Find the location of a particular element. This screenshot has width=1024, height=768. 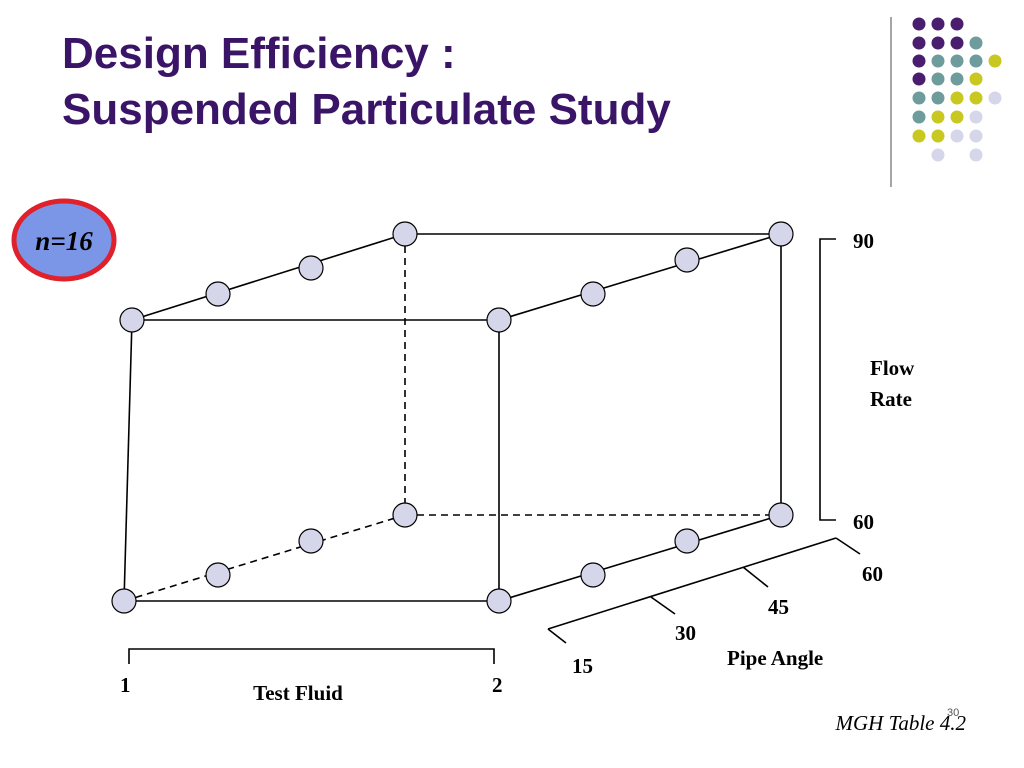

title-line-1: Design Efficiency : is located at coordinates (259, 53).